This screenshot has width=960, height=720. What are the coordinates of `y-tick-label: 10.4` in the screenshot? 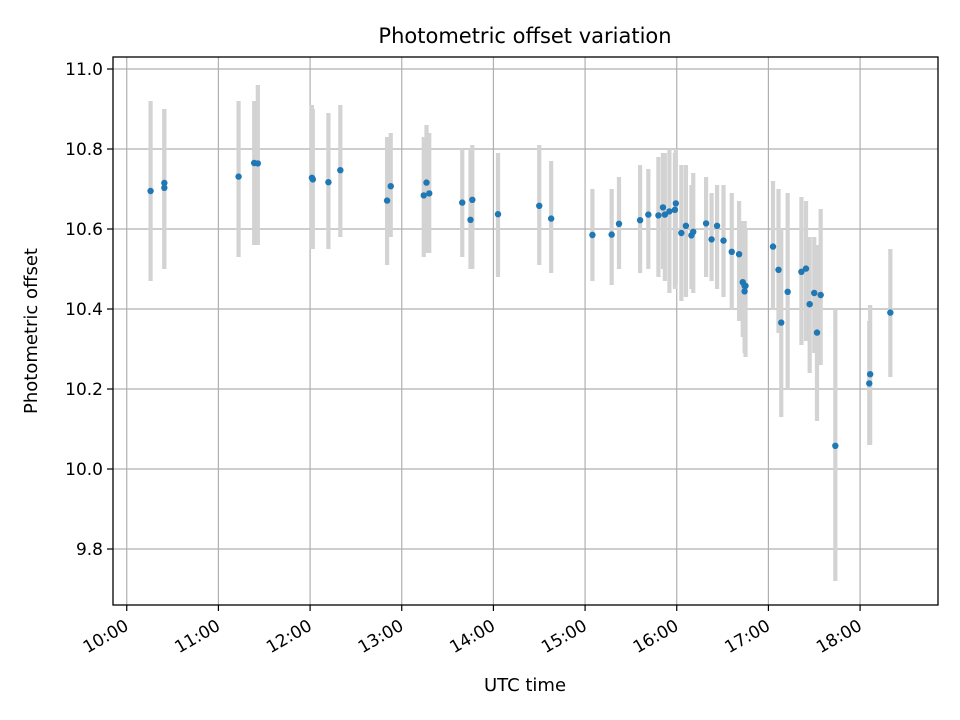 It's located at (84, 310).